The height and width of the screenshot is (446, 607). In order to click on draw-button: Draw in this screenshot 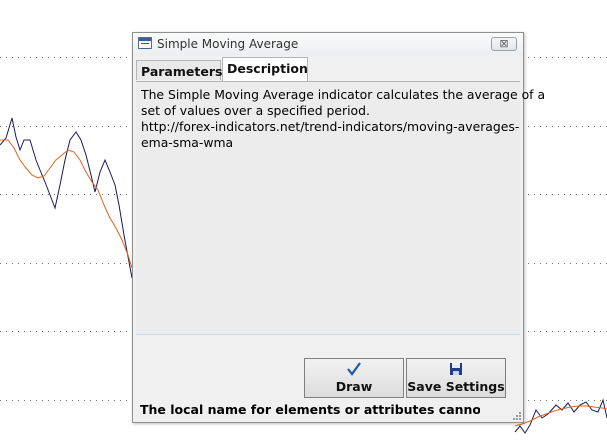, I will do `click(354, 378)`.